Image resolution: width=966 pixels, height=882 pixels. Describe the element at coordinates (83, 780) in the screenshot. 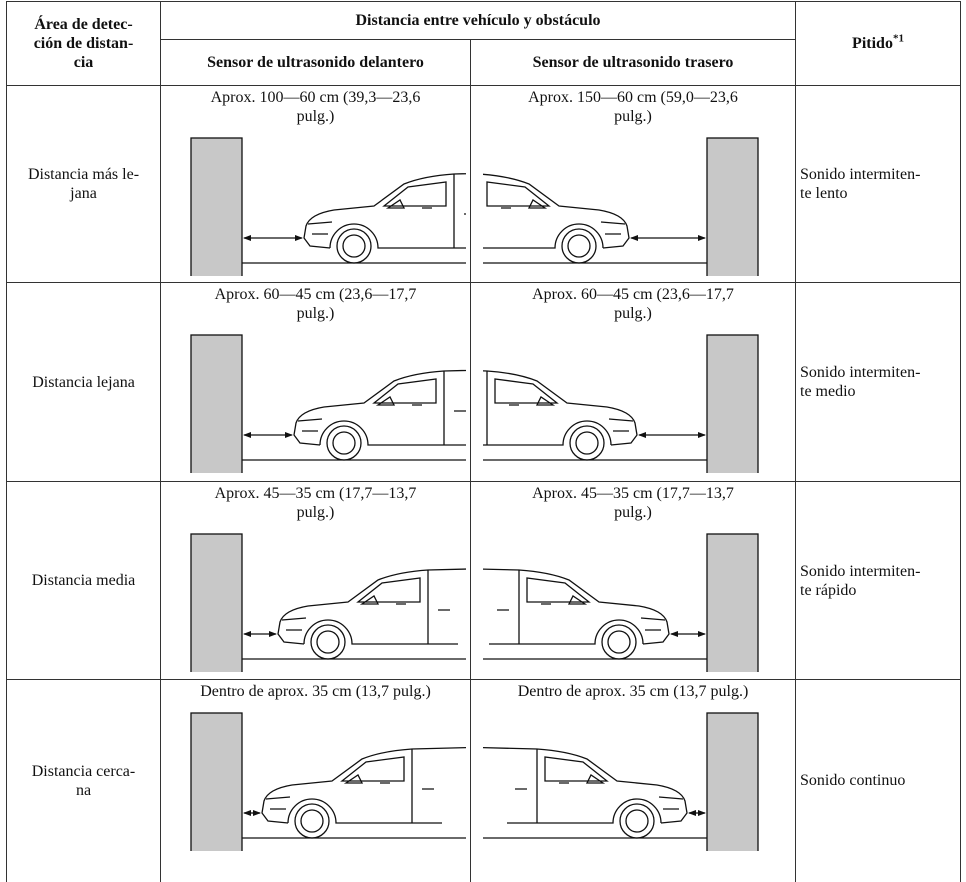

I see `area-cell: Distancia cerca- na` at that location.